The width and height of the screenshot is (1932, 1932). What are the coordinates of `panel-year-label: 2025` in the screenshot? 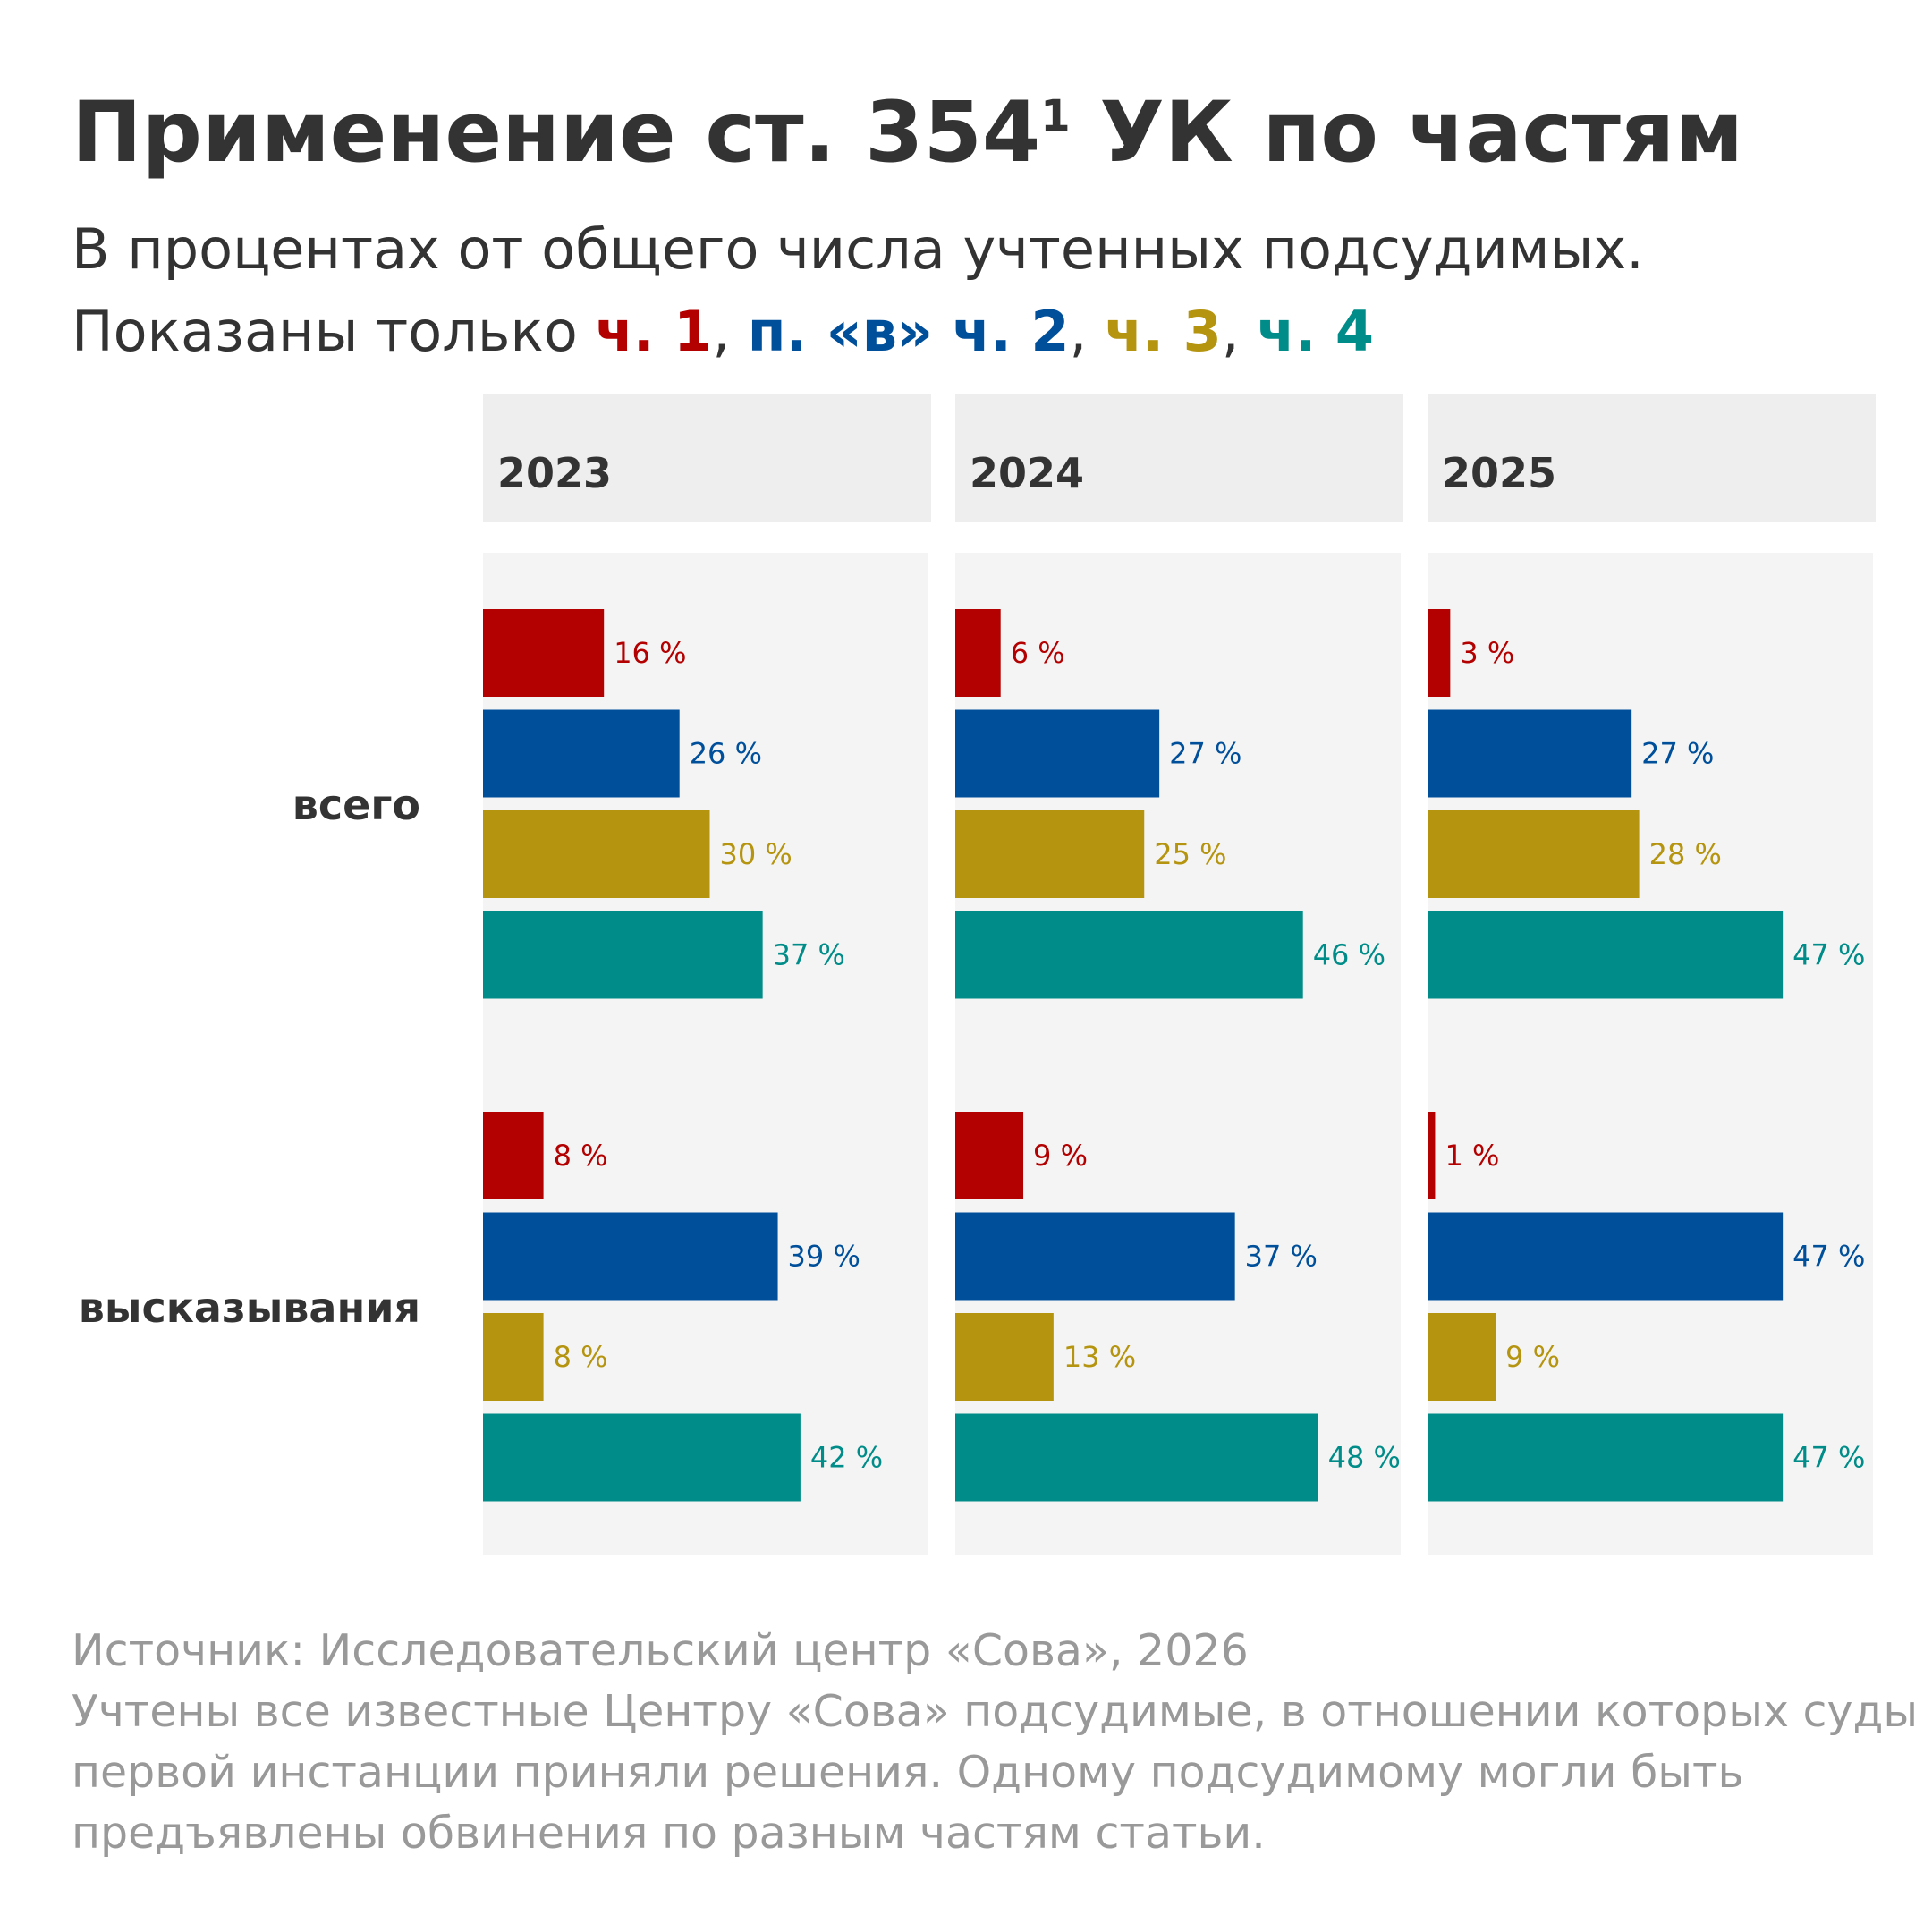 It's located at (1499, 473).